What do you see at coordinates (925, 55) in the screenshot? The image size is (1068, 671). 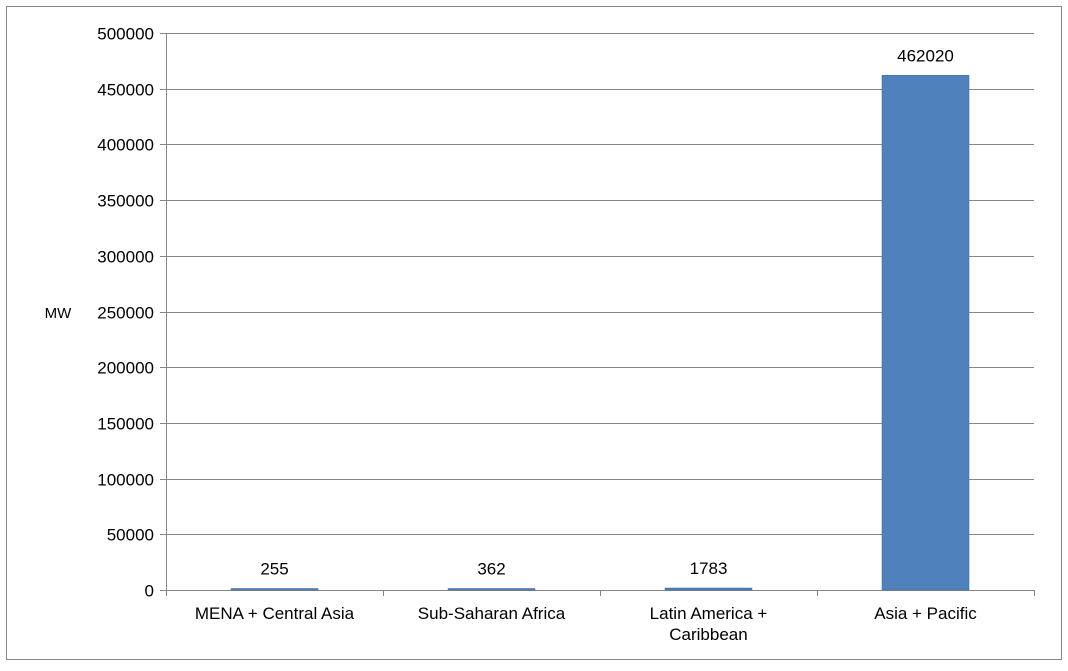 I see `data-label: 462020` at bounding box center [925, 55].